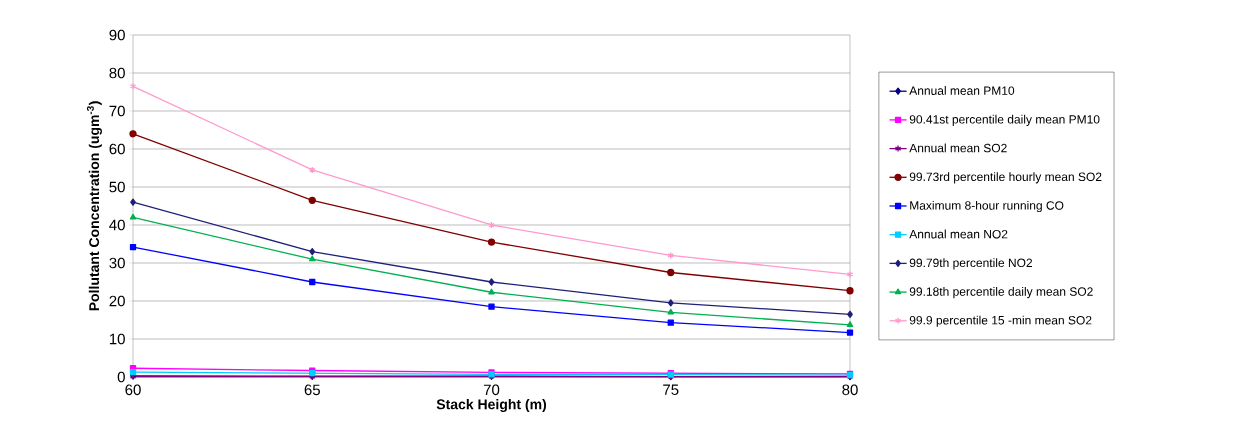 The height and width of the screenshot is (435, 1252). What do you see at coordinates (962, 90) in the screenshot?
I see `legend-label: Annual mean PM10` at bounding box center [962, 90].